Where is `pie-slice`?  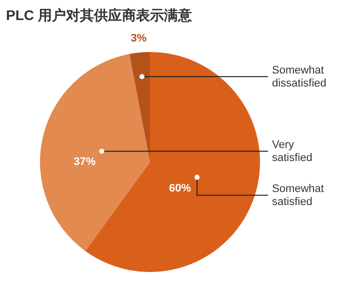
pie-slice is located at coordinates (139, 107).